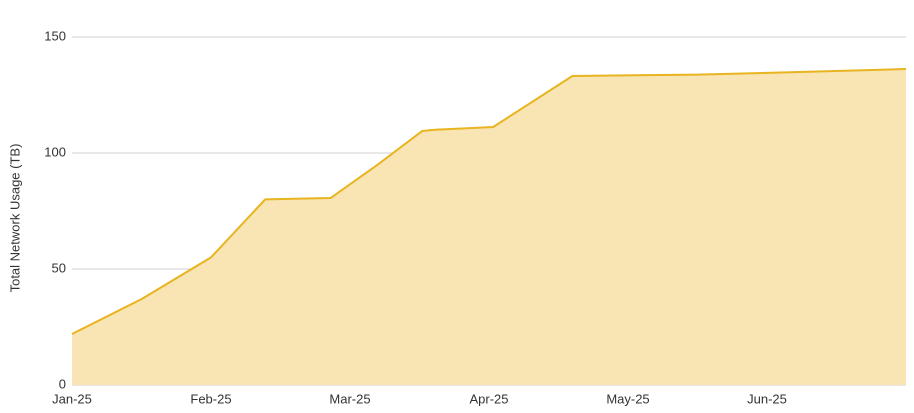 Image resolution: width=914 pixels, height=413 pixels. Describe the element at coordinates (210, 398) in the screenshot. I see `x-tick-label: Feb-25` at that location.